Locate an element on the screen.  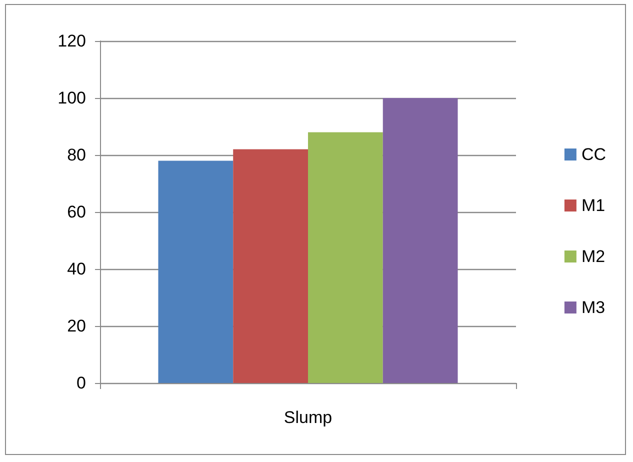
y-tick-label: 0 is located at coordinates (81, 383).